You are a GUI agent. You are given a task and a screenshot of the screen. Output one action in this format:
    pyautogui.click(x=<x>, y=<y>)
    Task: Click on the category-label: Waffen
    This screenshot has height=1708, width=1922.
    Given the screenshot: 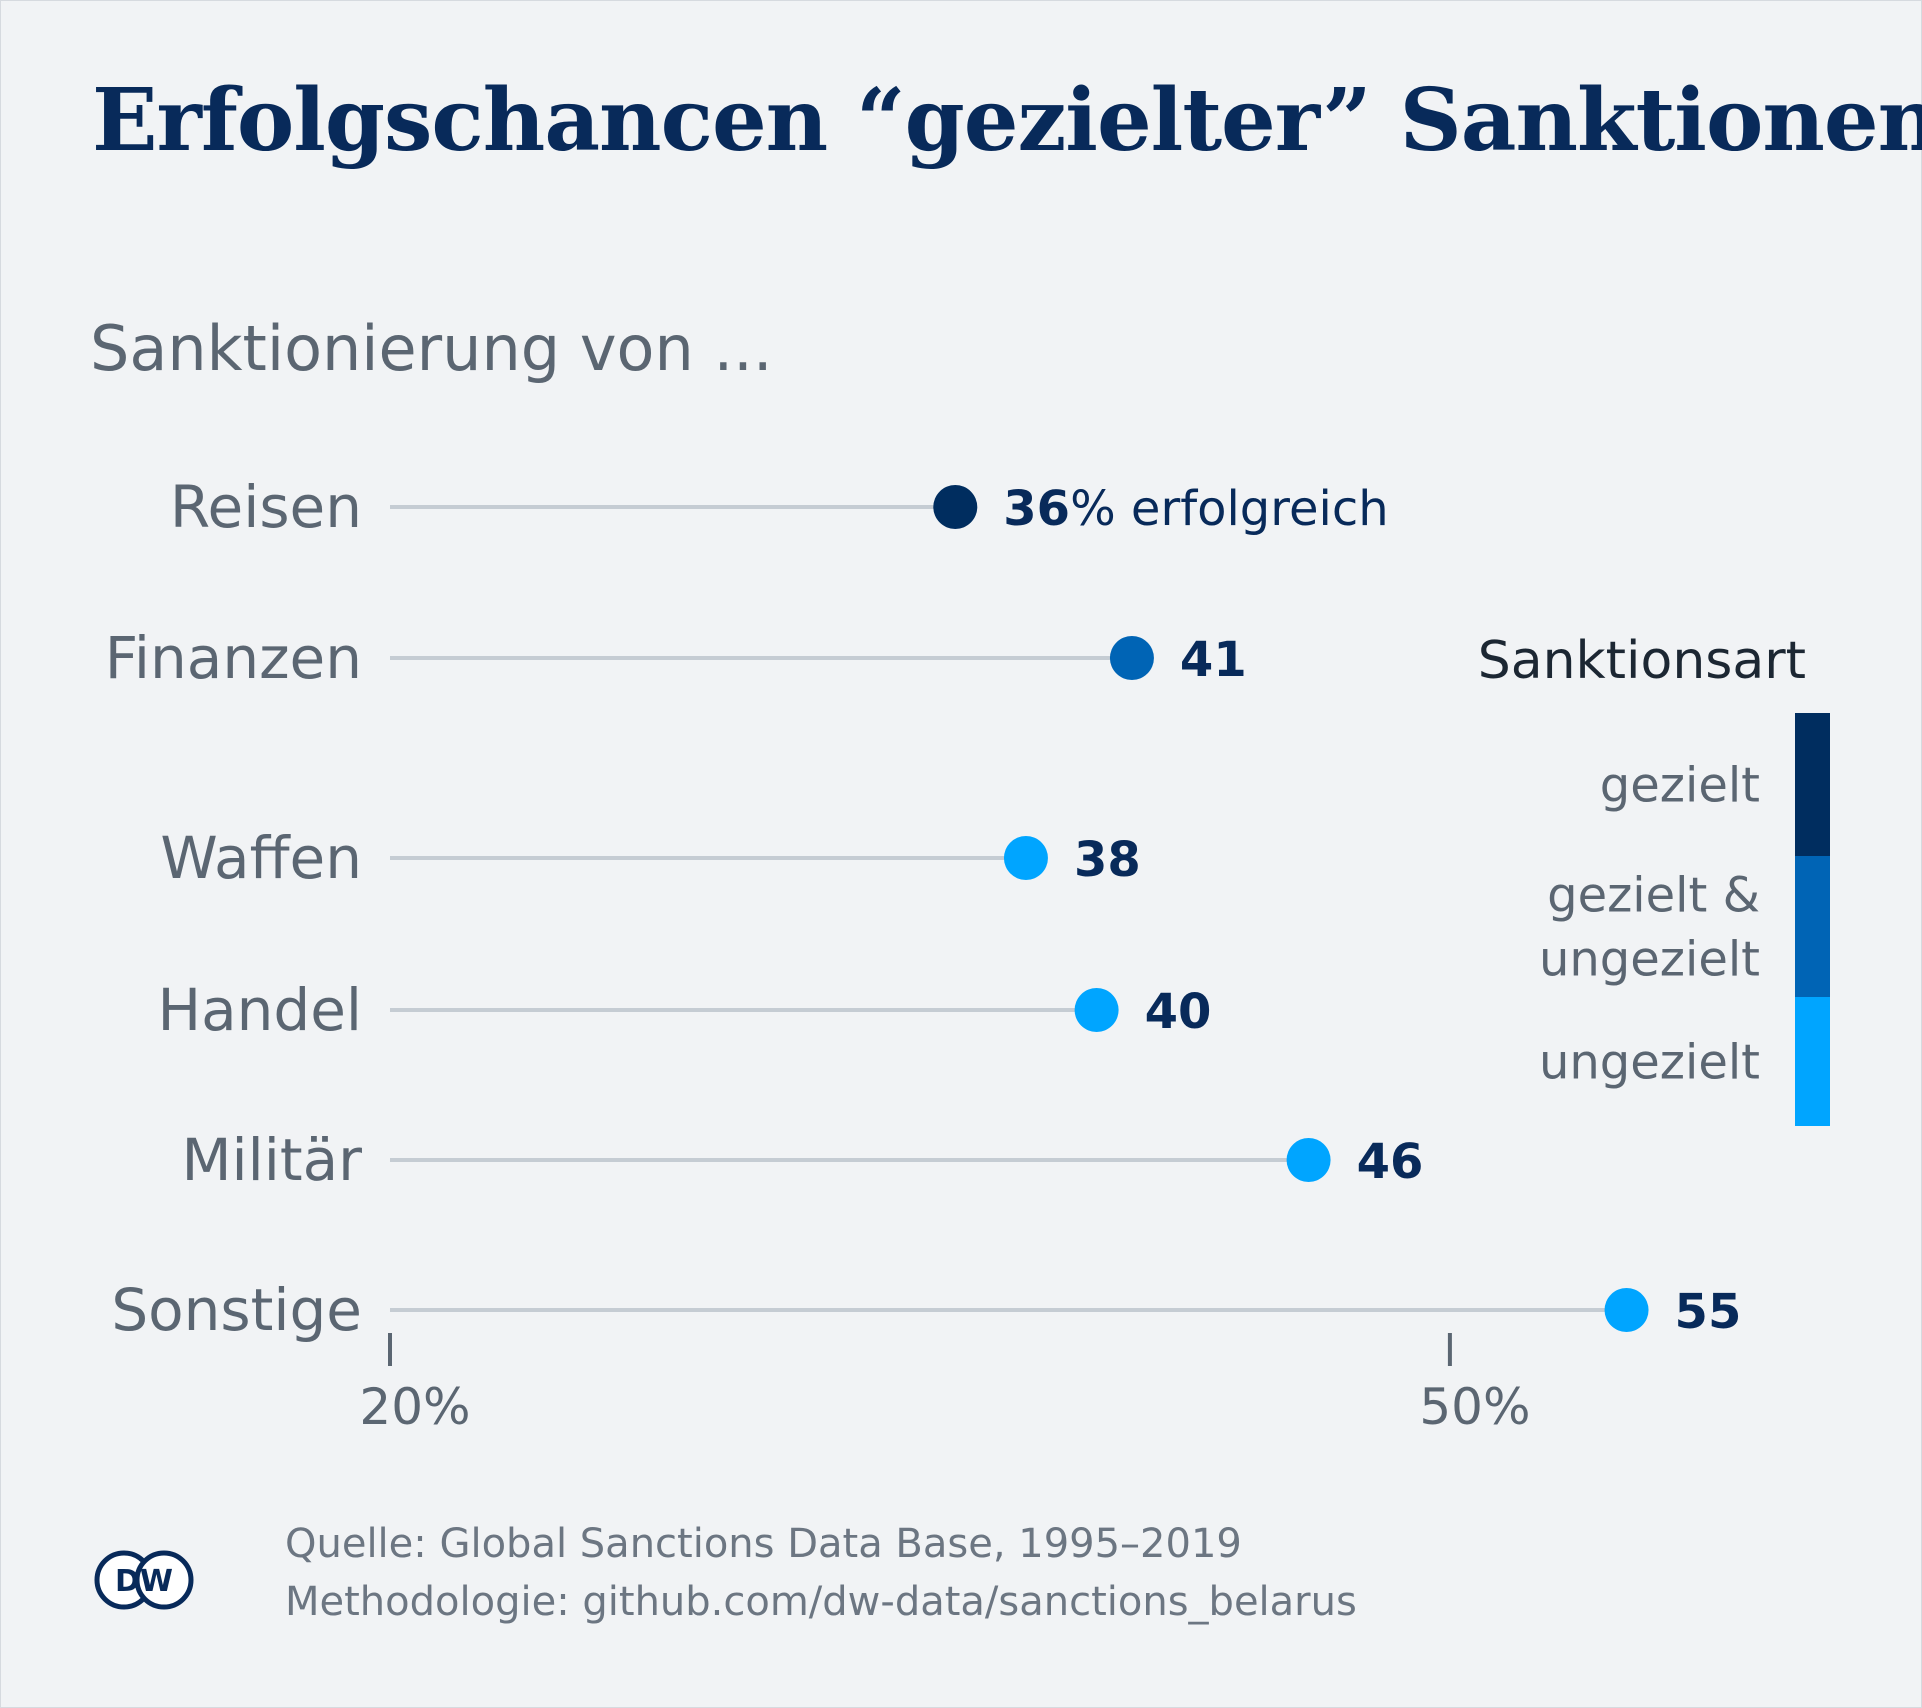 What is the action you would take?
    pyautogui.click(x=261, y=858)
    